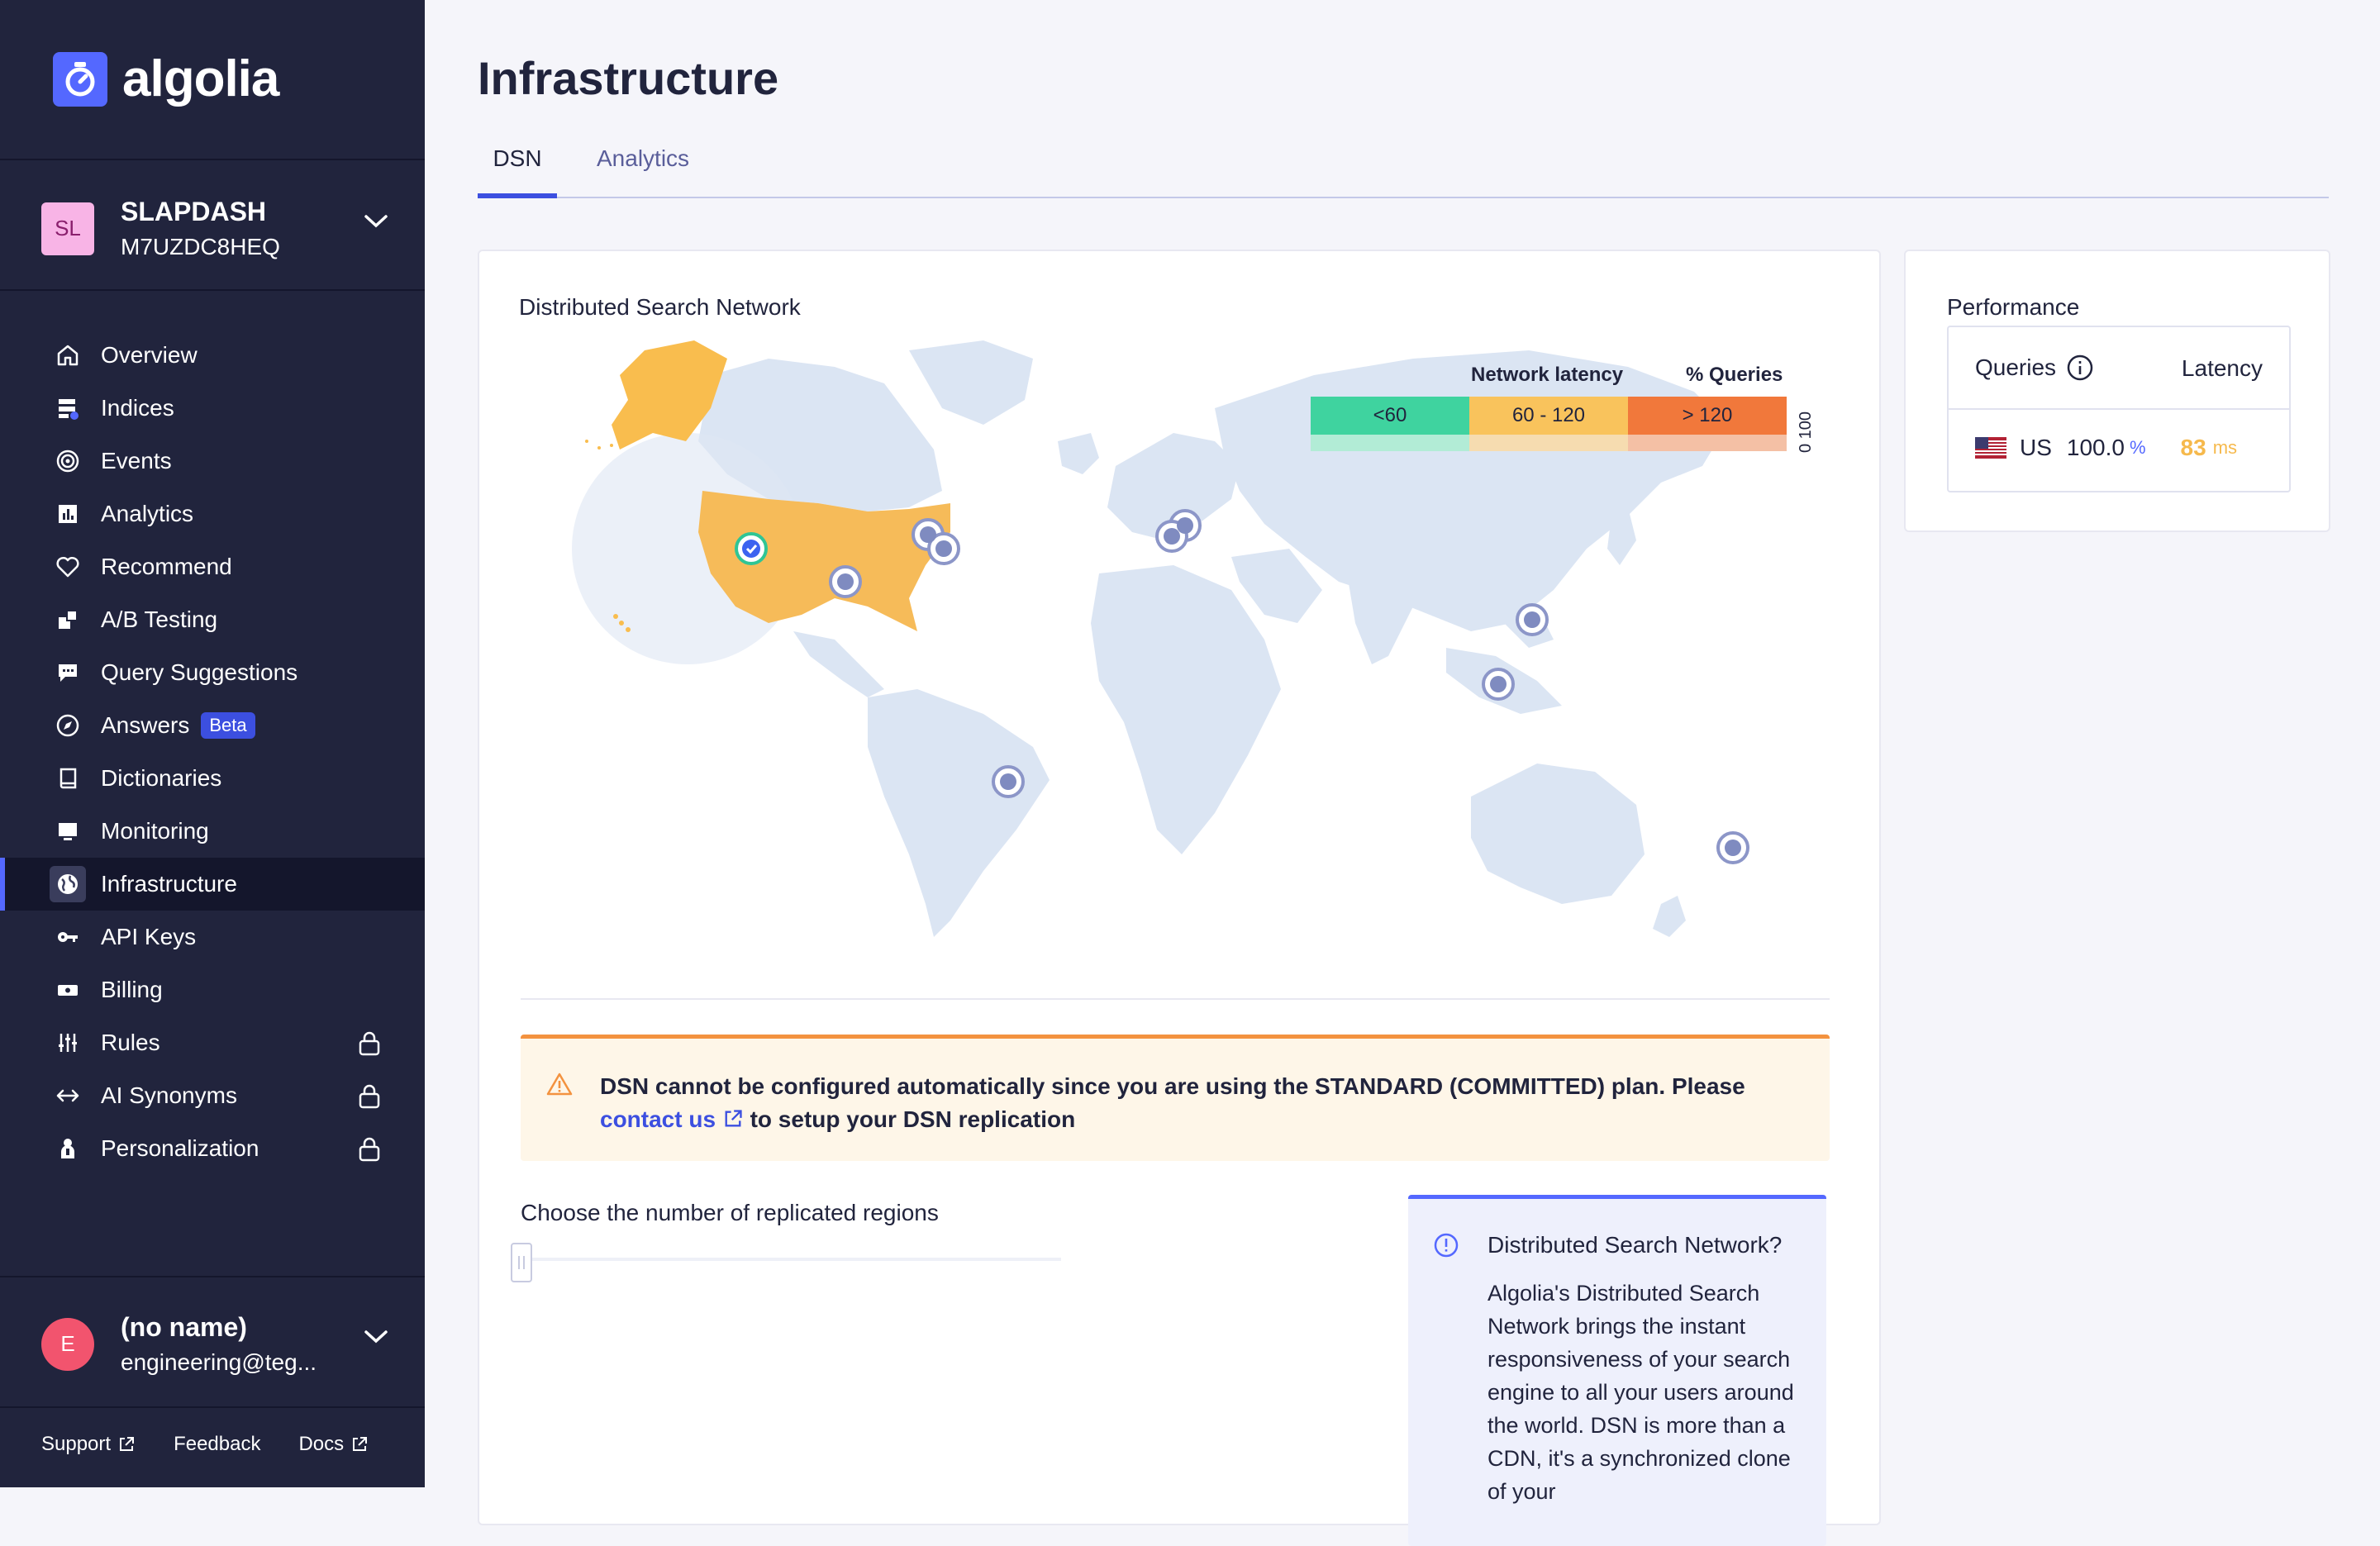  Describe the element at coordinates (149, 936) in the screenshot. I see `sidebar-item-label: API Keys` at that location.